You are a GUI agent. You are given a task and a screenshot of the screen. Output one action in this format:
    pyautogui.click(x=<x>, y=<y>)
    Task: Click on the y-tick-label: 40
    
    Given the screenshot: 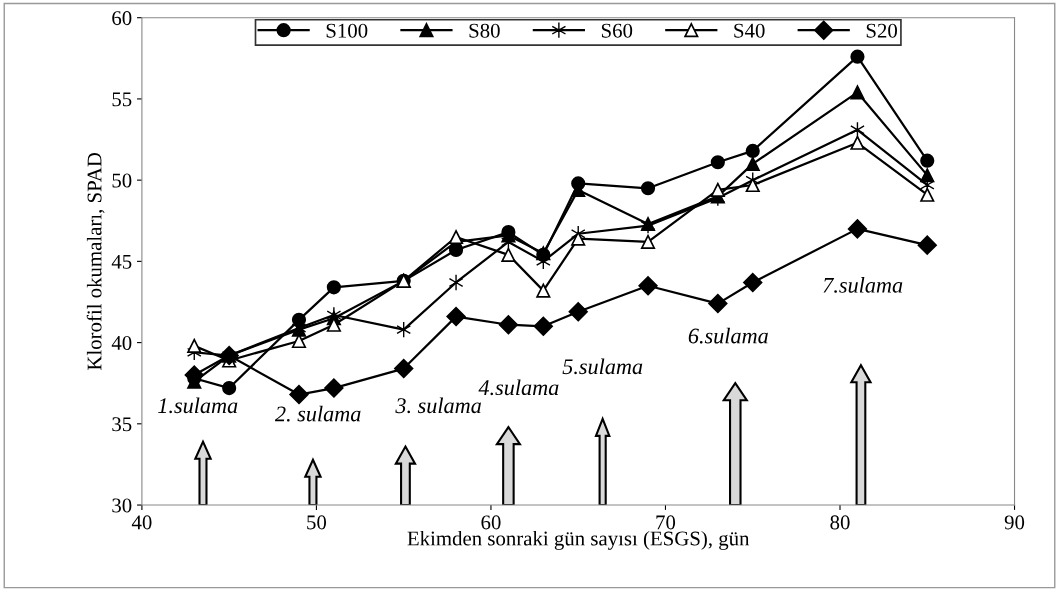 What is the action you would take?
    pyautogui.click(x=121, y=343)
    